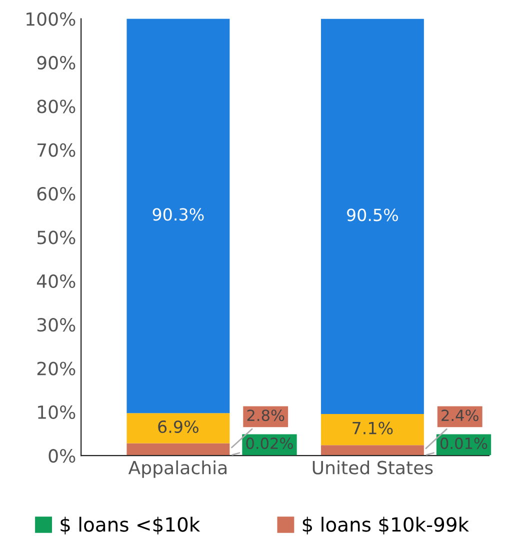  I want to click on y-tick-label: 20%, so click(56, 369).